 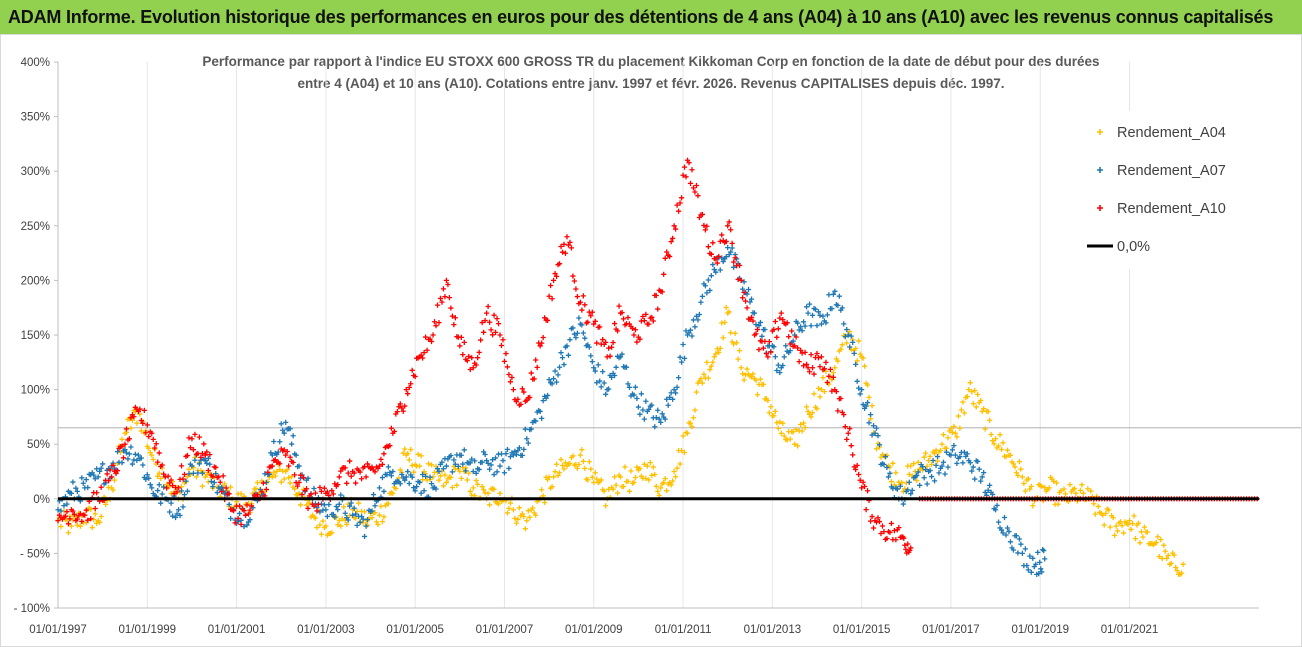 I want to click on y-tick-label: 100%, so click(x=35, y=391).